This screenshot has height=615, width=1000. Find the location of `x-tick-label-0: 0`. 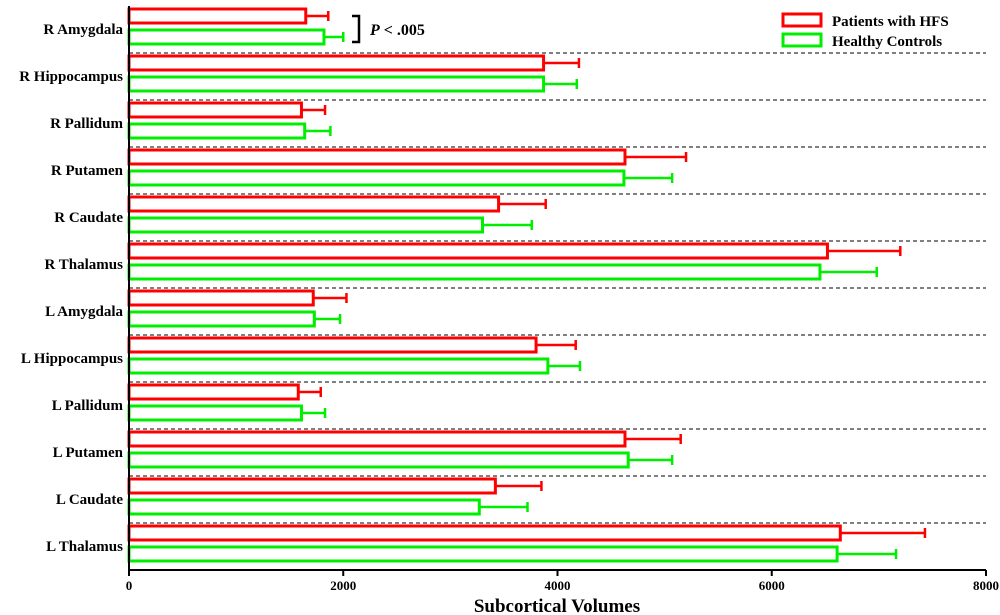

x-tick-label-0: 0 is located at coordinates (129, 585).